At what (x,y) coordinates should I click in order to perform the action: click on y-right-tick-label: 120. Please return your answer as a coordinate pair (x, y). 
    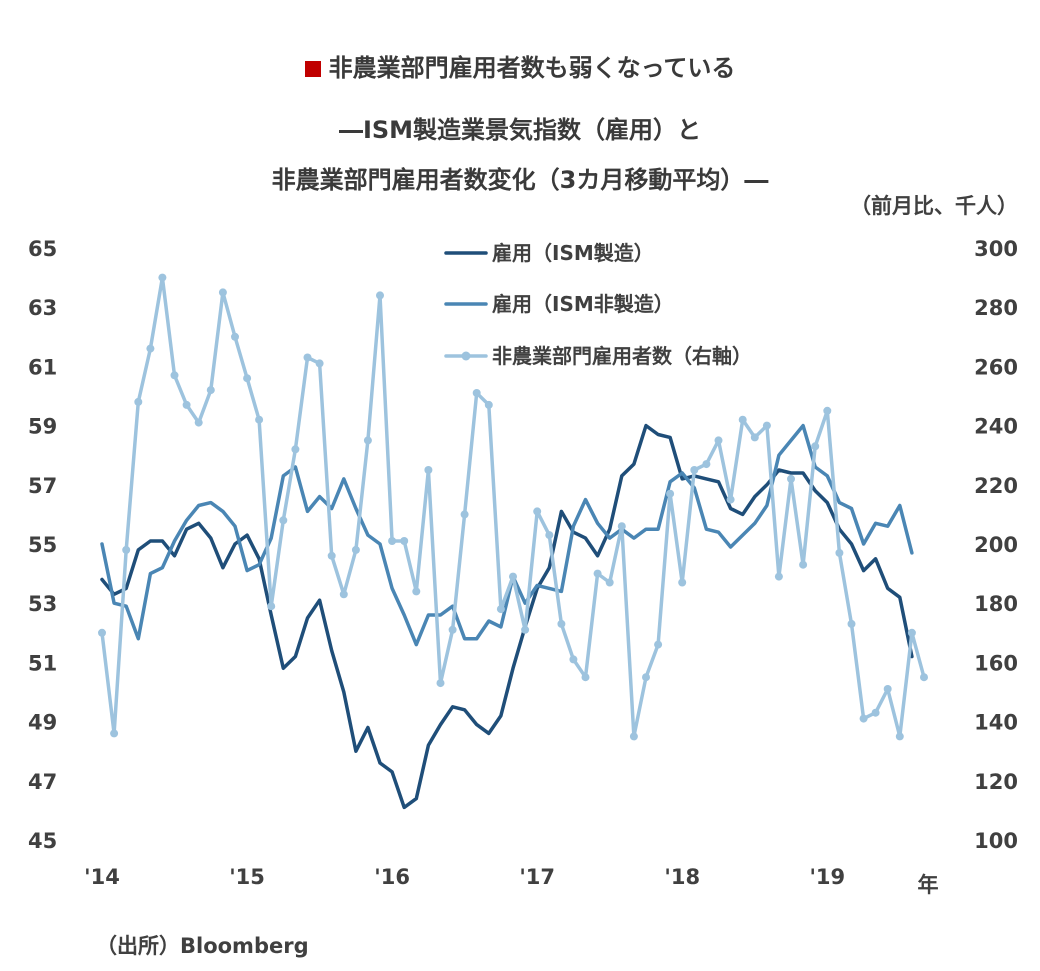
    Looking at the image, I should click on (996, 782).